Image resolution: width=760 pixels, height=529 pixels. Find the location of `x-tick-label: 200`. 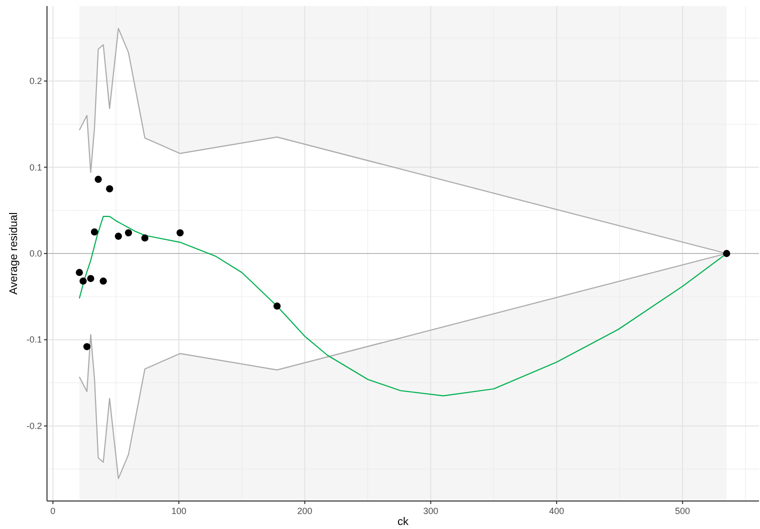

x-tick-label: 200 is located at coordinates (304, 511).